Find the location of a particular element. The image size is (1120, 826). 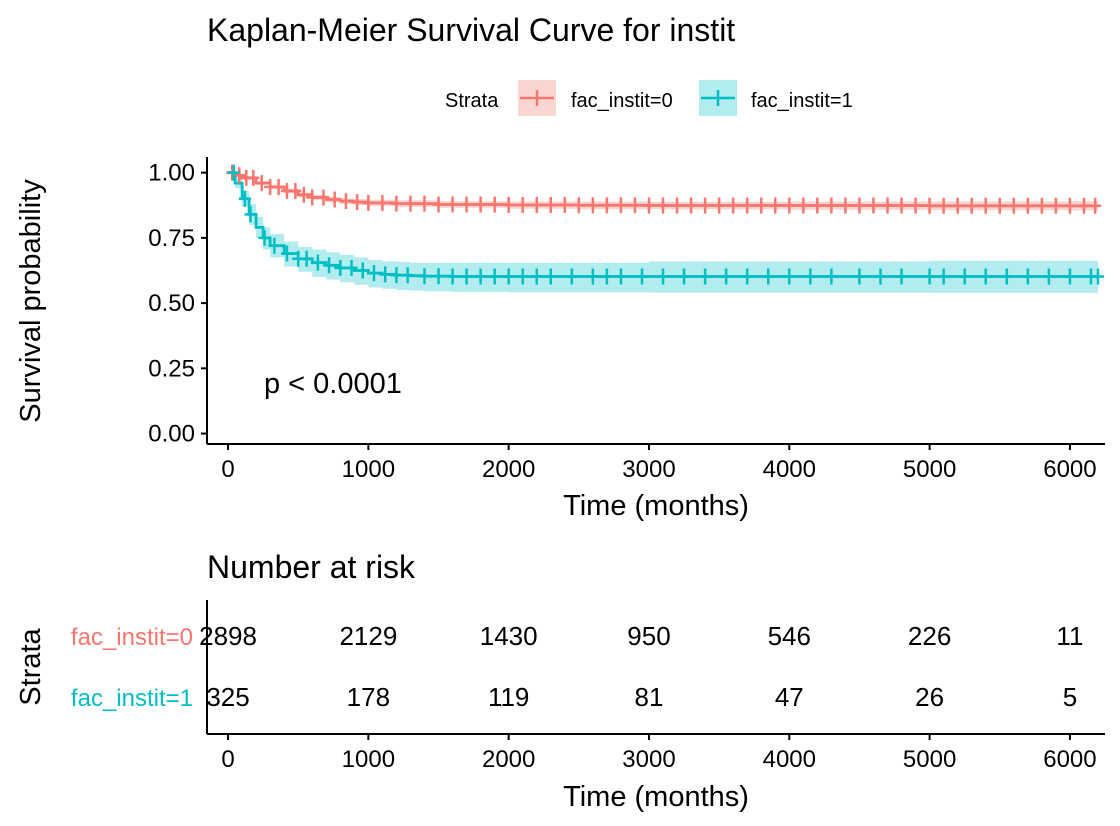

risk-x-tick-label: 0 is located at coordinates (227, 759).